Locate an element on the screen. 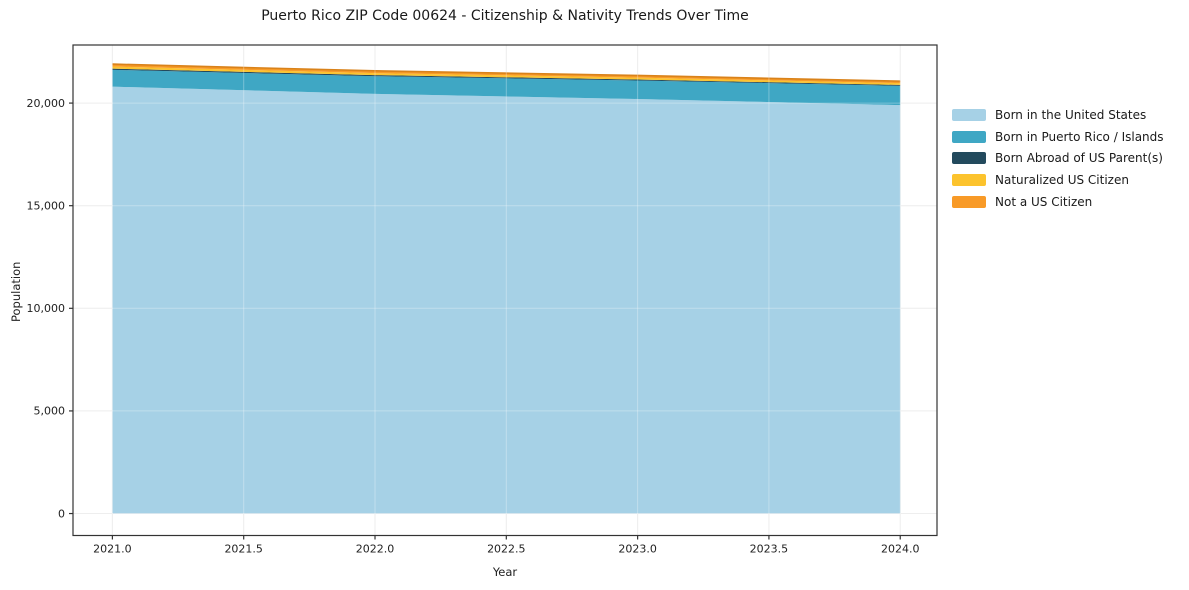  legend-item-naturalized-us-citizen: Naturalized US Citizen is located at coordinates (1058, 180).